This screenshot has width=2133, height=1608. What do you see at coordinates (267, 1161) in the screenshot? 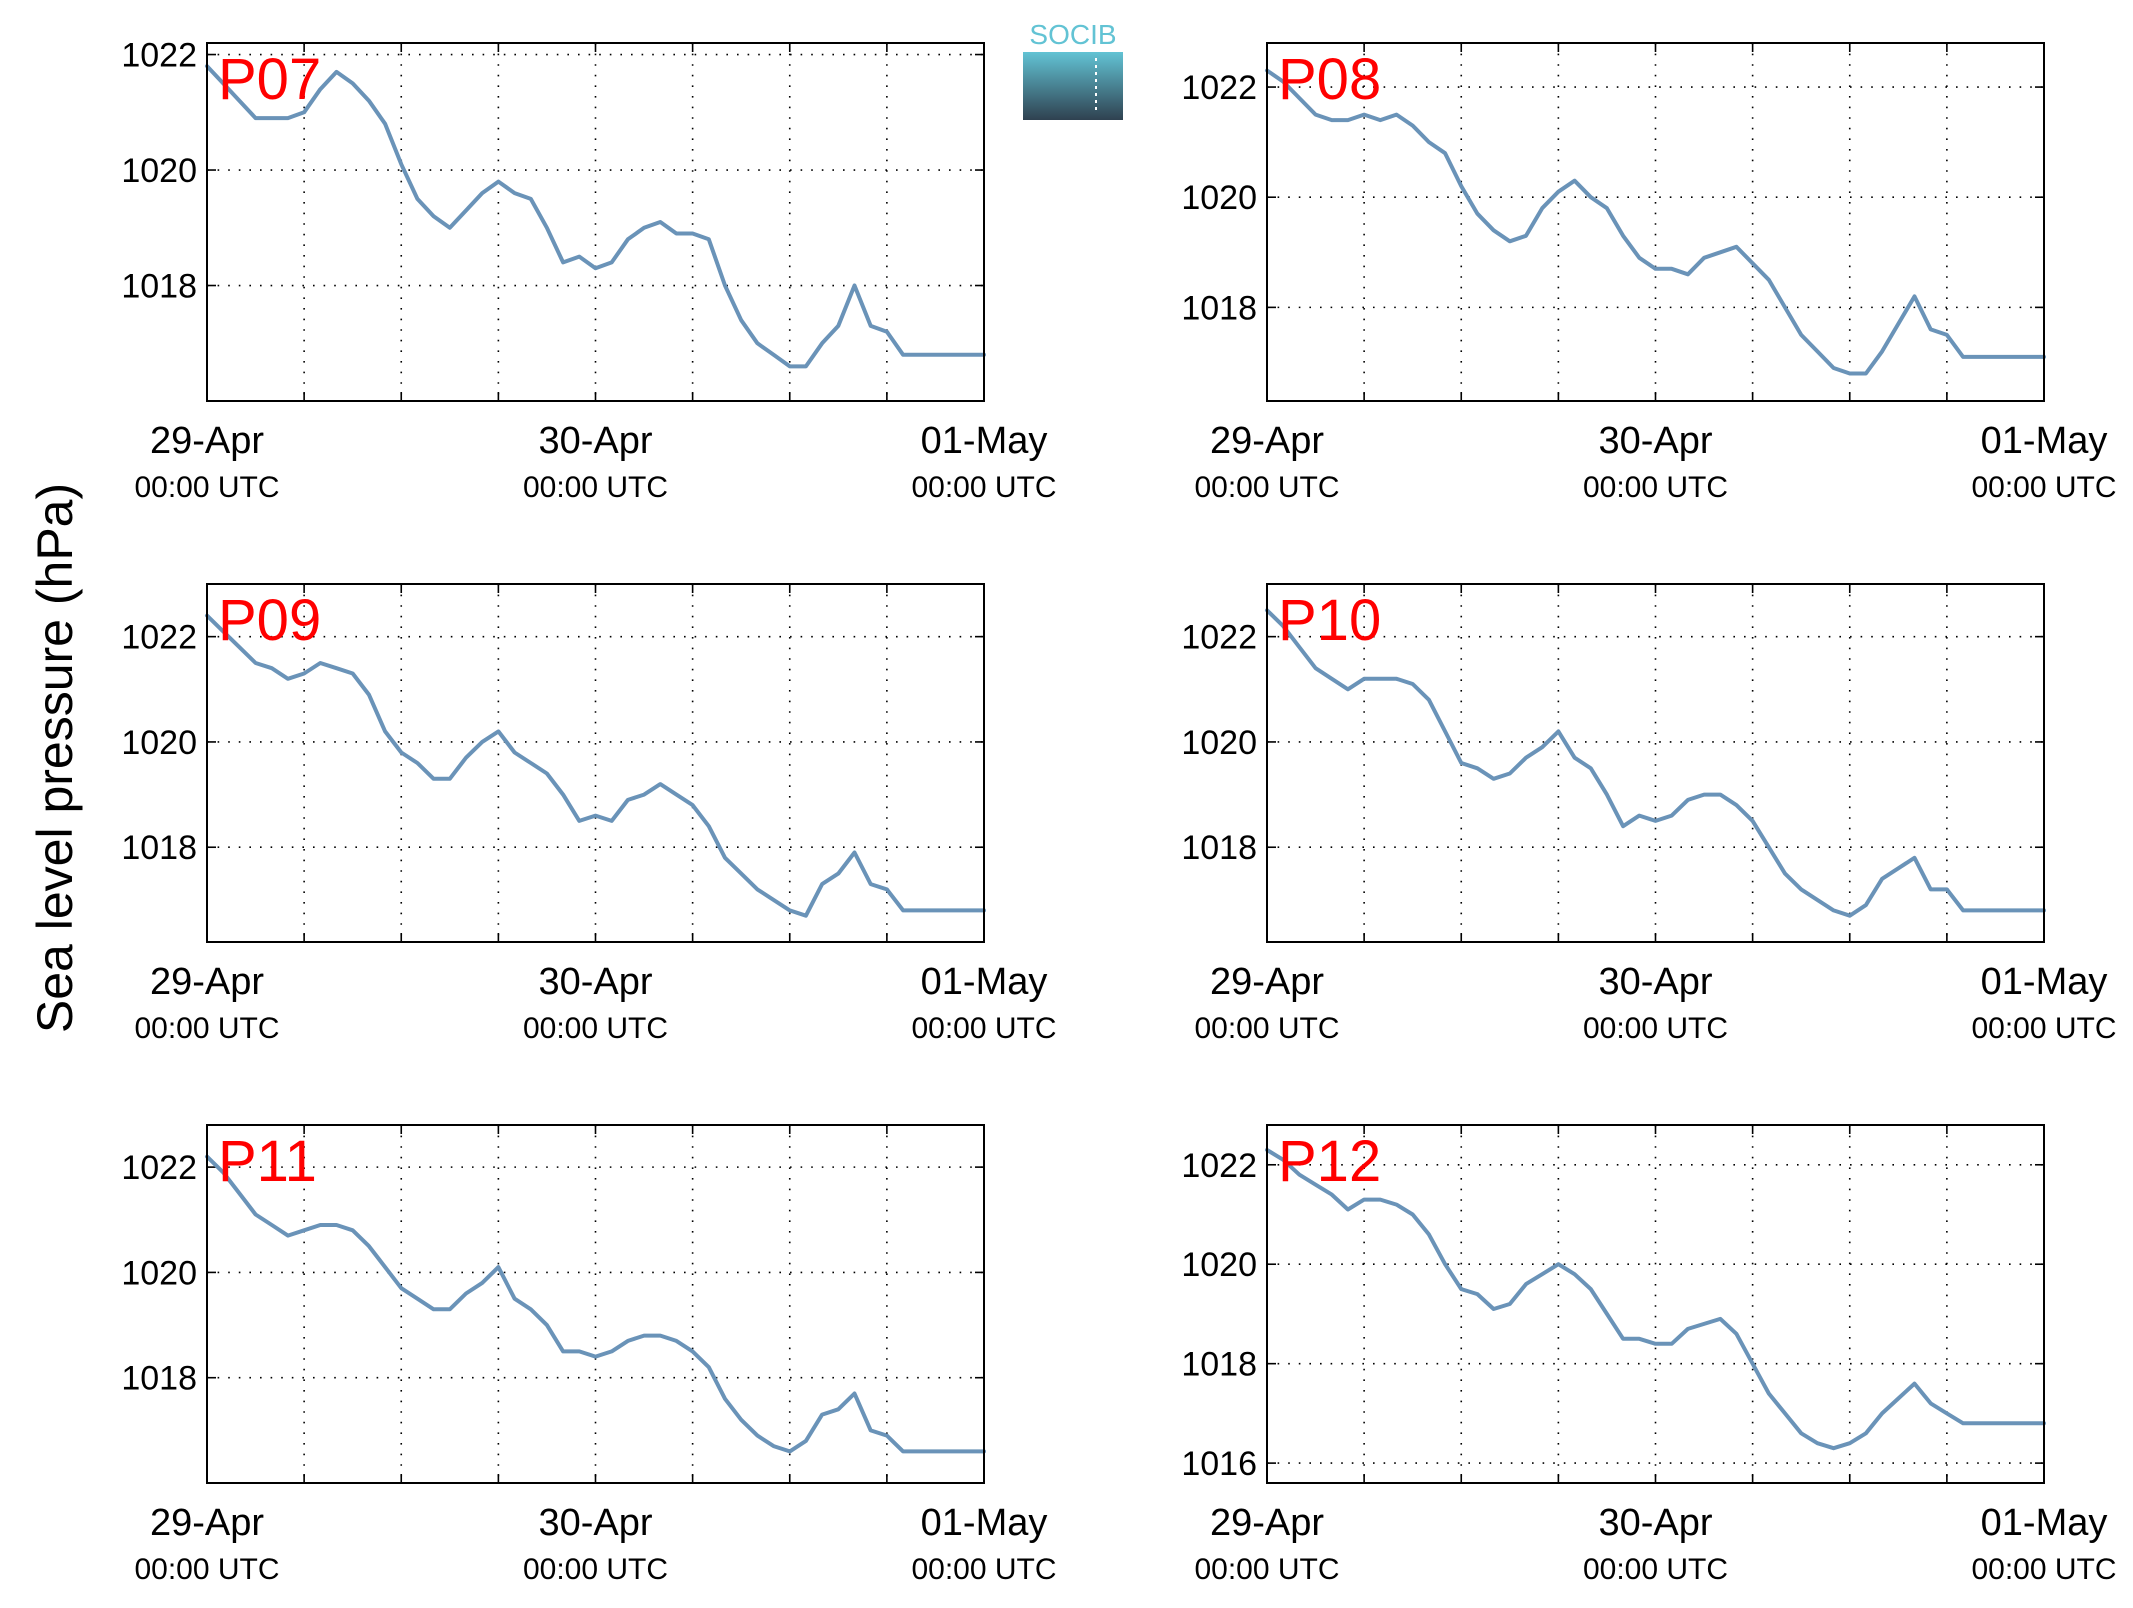
I see `panel-label: P11` at bounding box center [267, 1161].